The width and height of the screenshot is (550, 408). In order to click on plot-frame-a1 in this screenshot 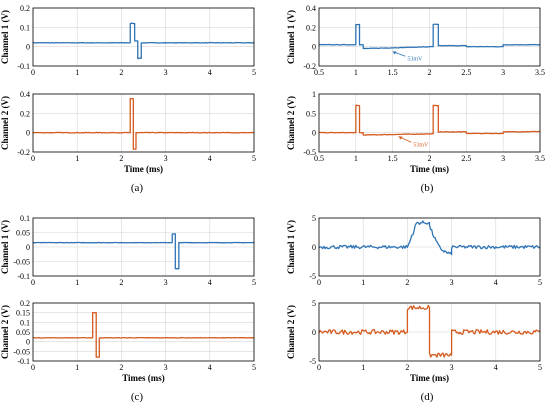, I will do `click(143, 37)`.